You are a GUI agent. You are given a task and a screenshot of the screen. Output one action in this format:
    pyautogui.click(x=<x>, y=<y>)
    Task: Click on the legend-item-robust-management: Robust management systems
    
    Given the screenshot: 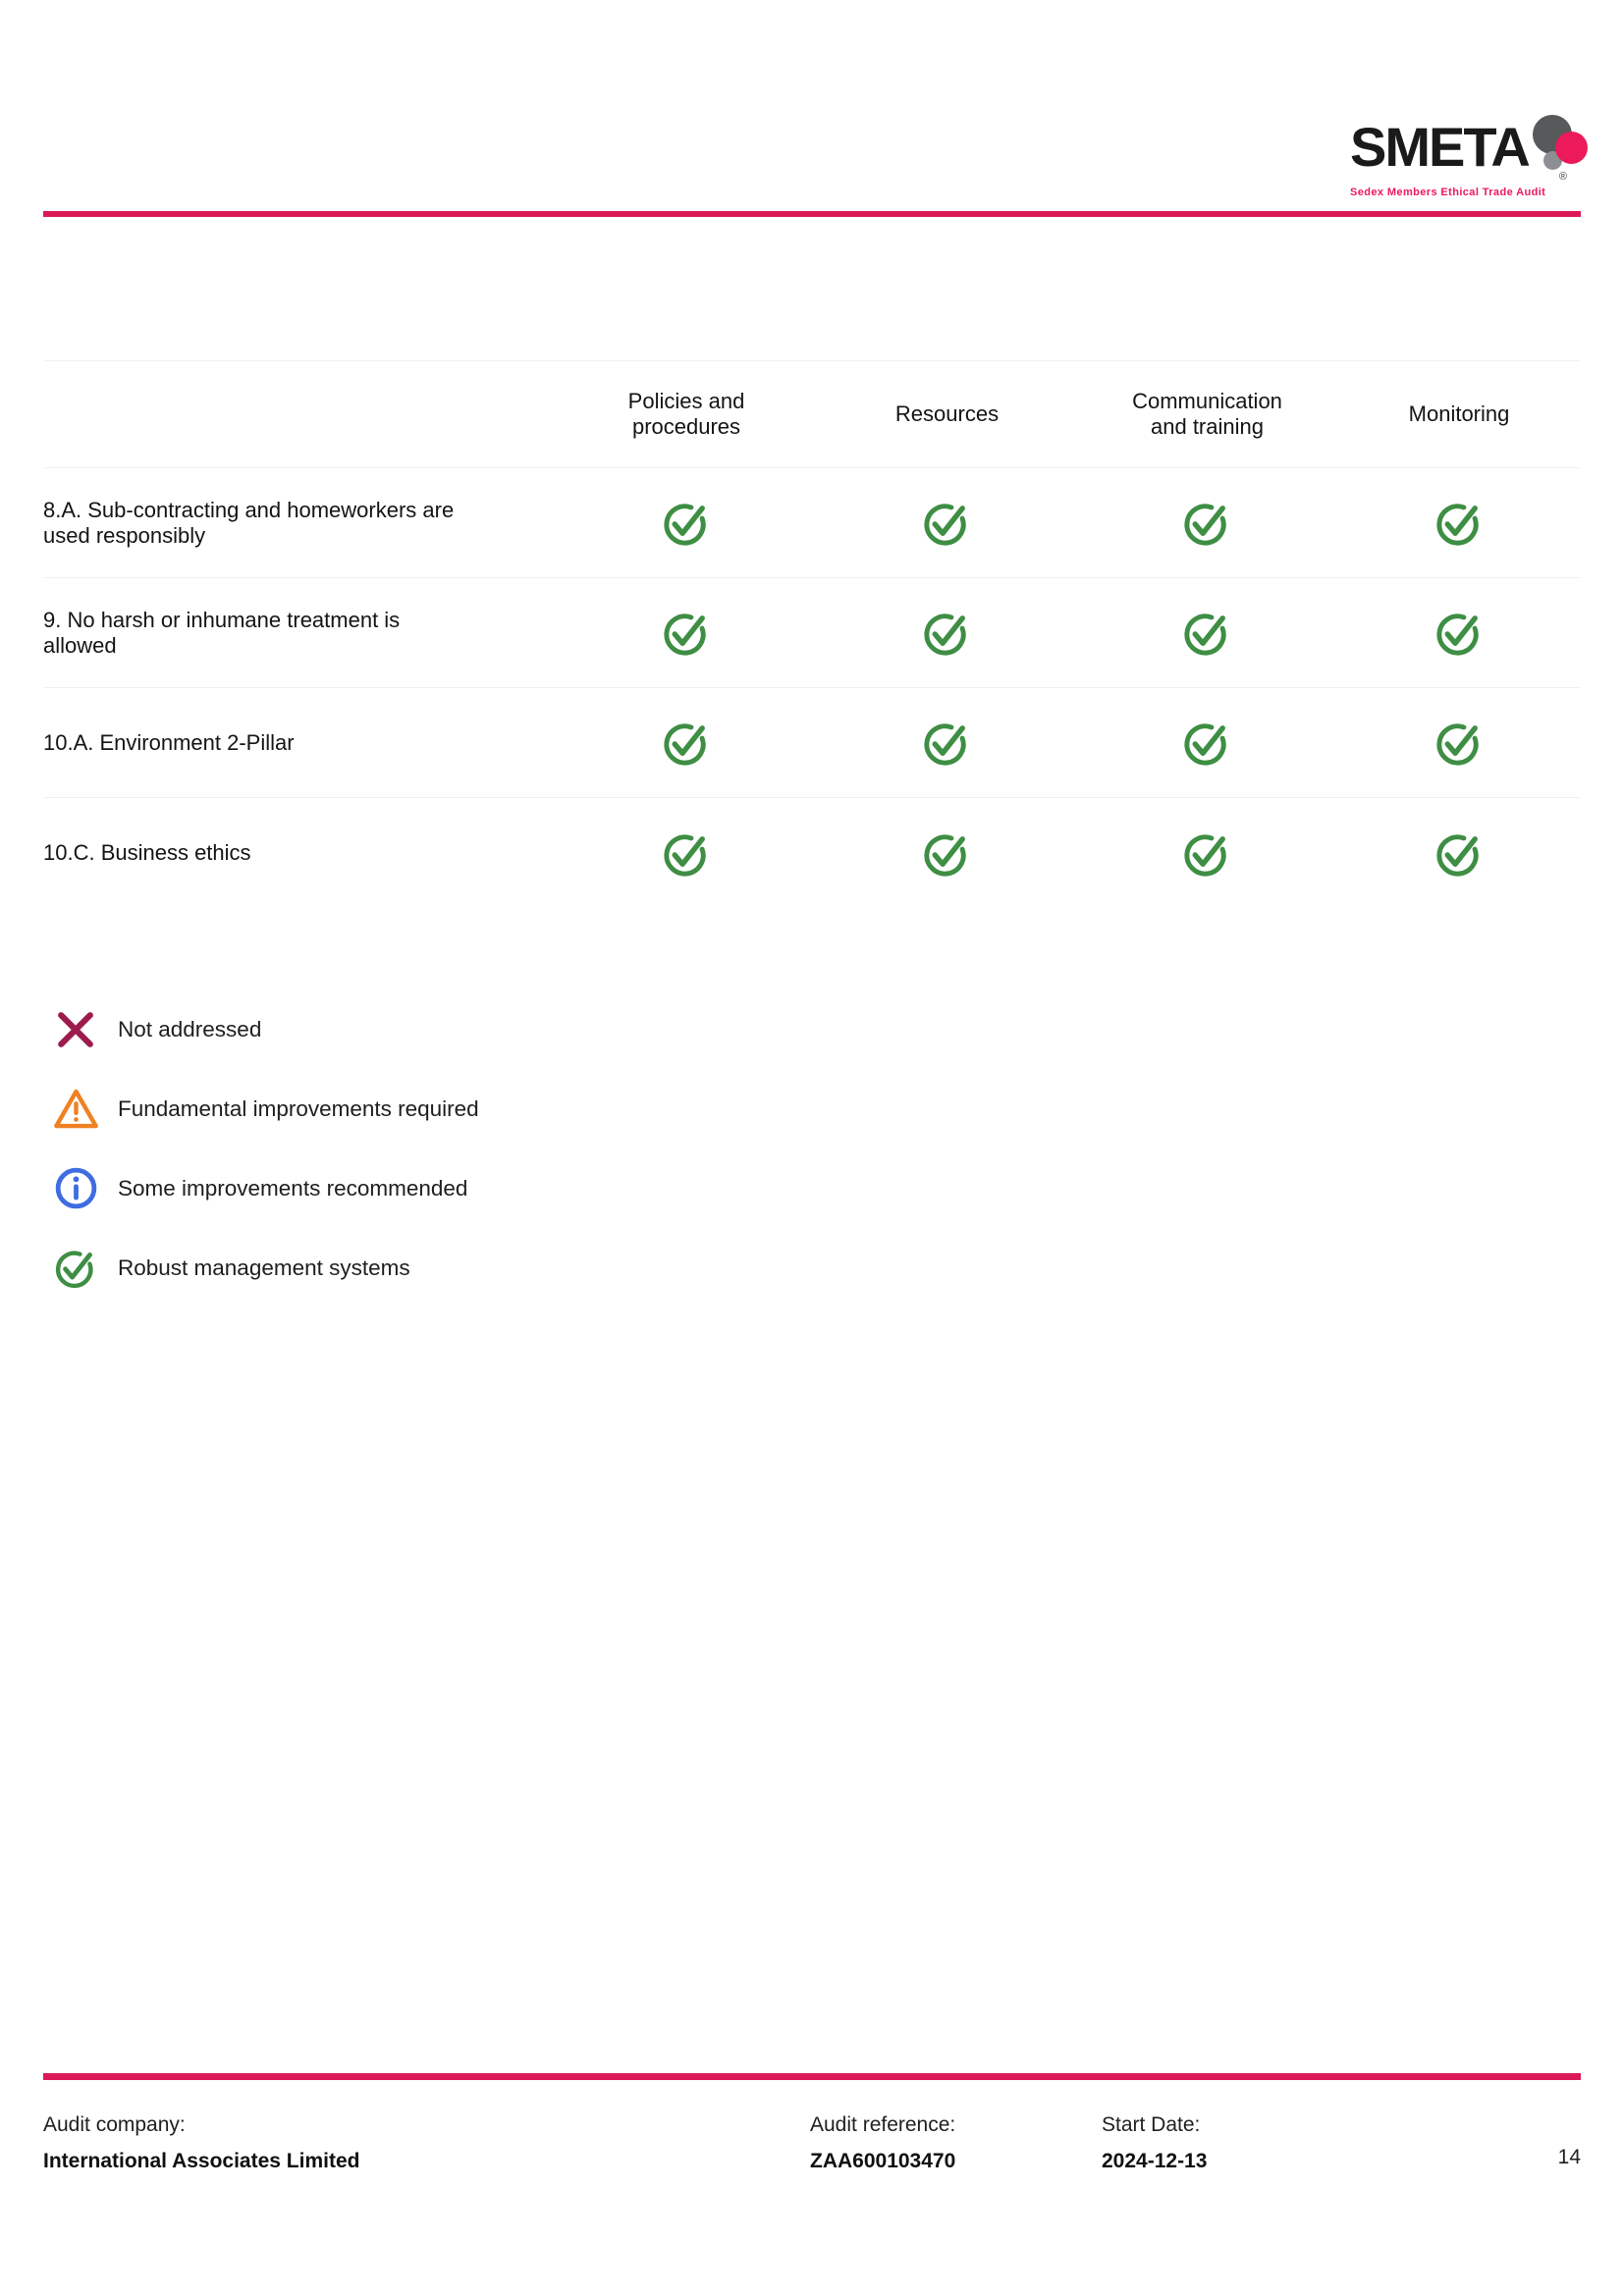 What is the action you would take?
    pyautogui.click(x=263, y=1268)
    